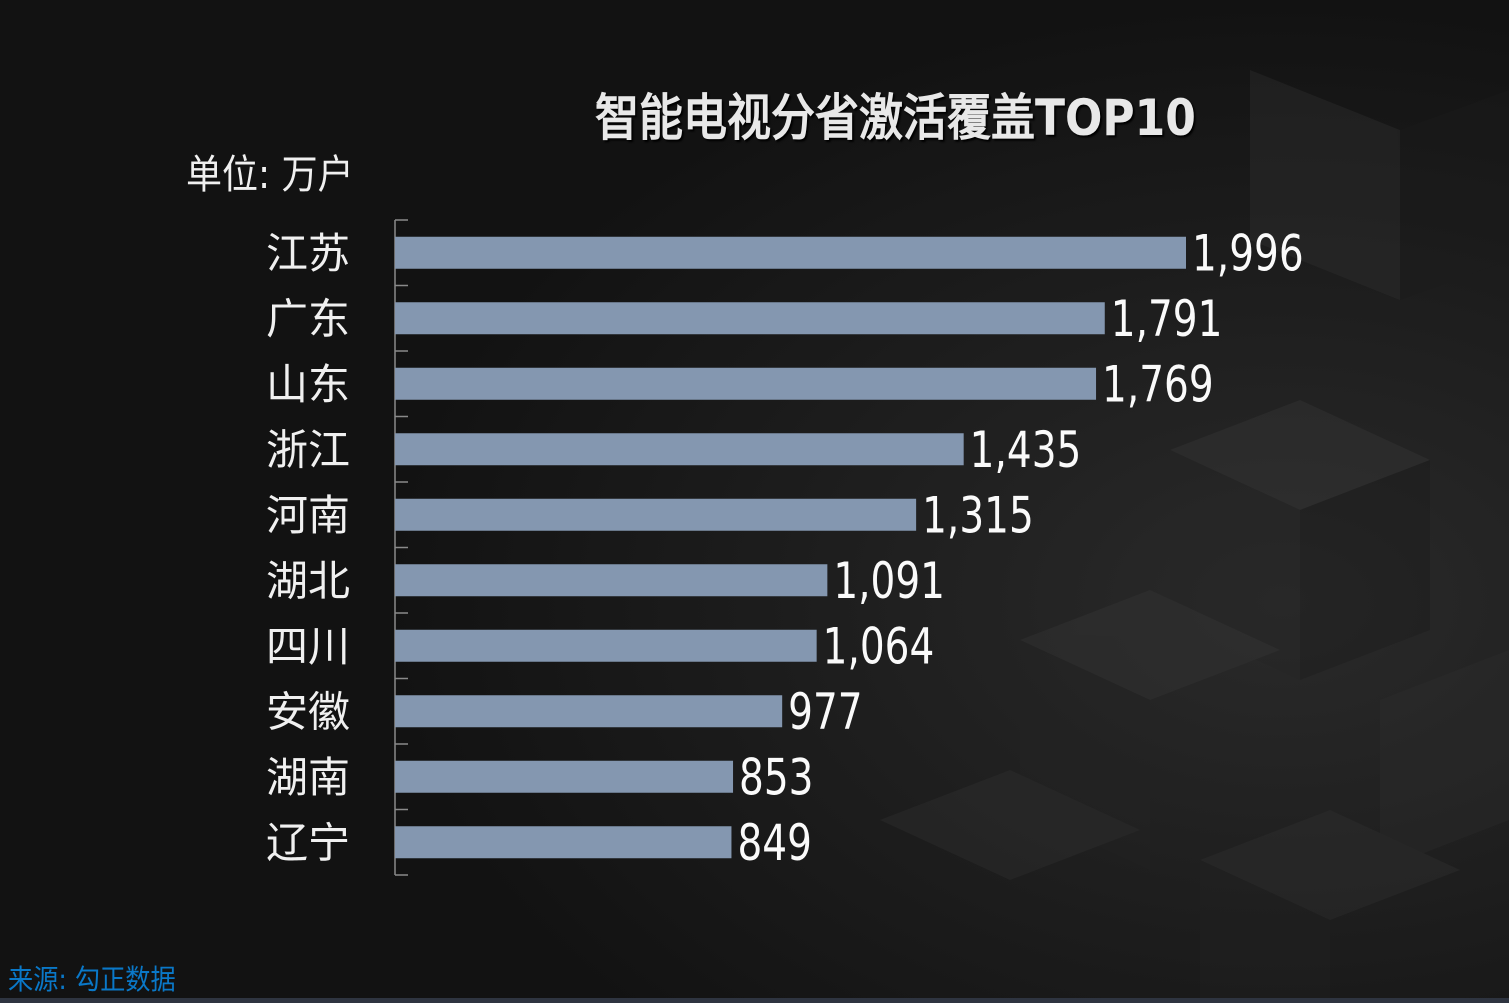 This screenshot has height=1003, width=1509. I want to click on value-label: 853, so click(776, 777).